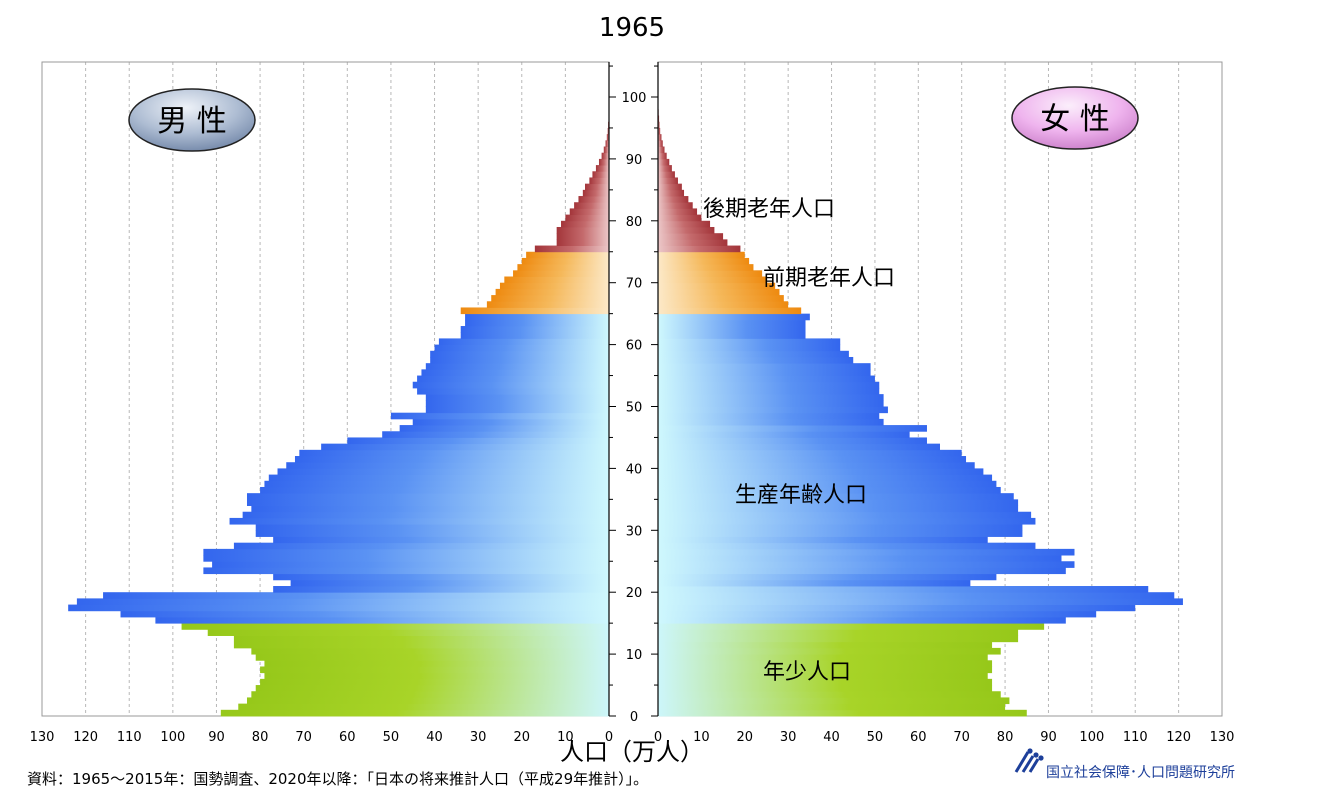 This screenshot has width=1327, height=797. I want to click on male-badge: 男 性, so click(192, 120).